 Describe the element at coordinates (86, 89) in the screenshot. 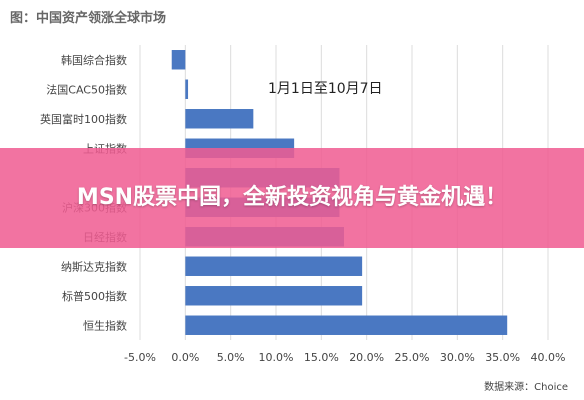

I see `category-label: 法国CAC50指数` at that location.